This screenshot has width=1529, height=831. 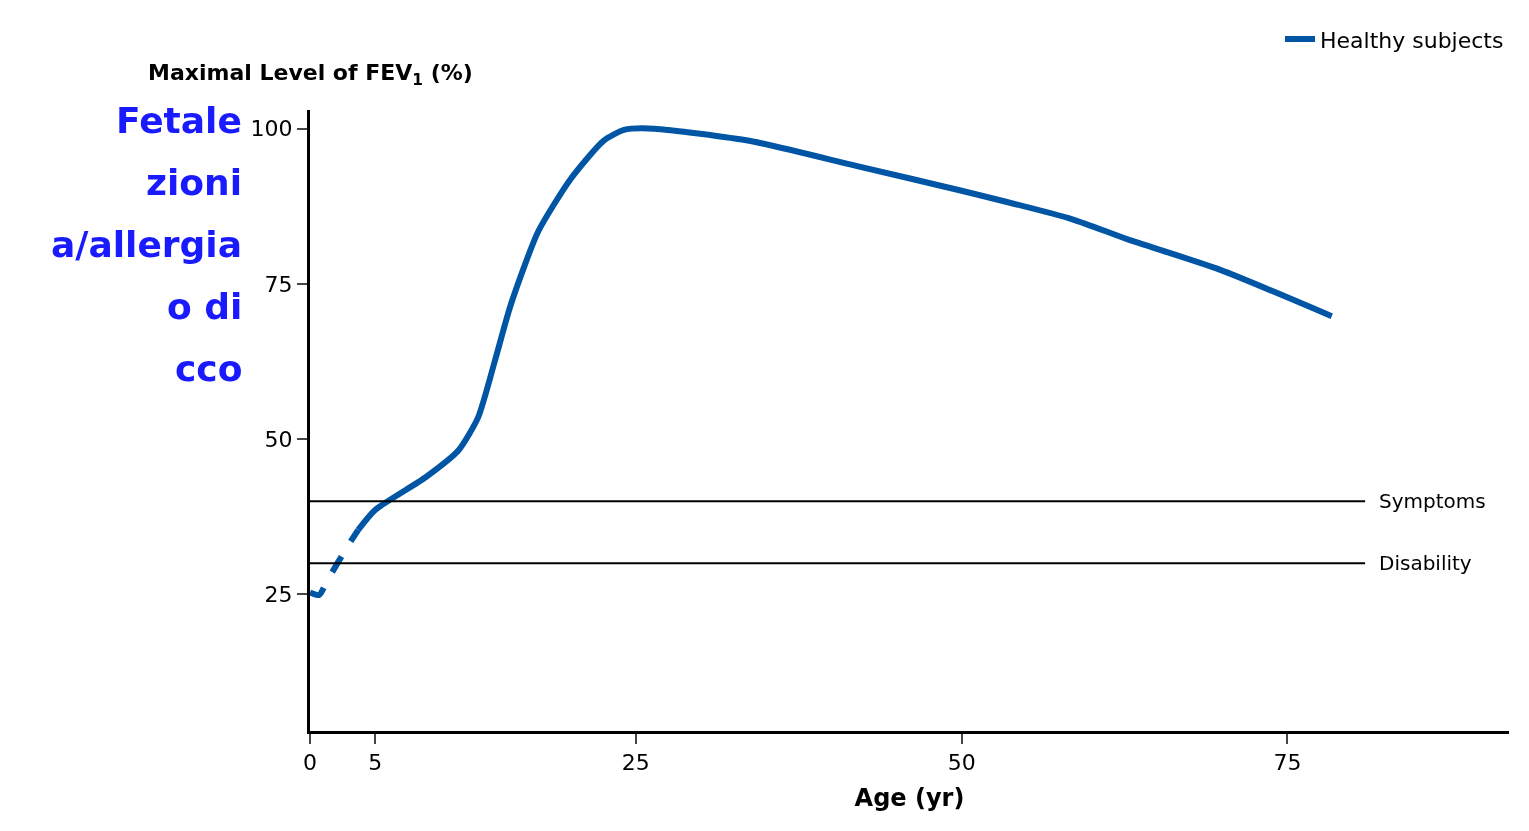 What do you see at coordinates (1287, 763) in the screenshot?
I see `x-tick-label: 75` at bounding box center [1287, 763].